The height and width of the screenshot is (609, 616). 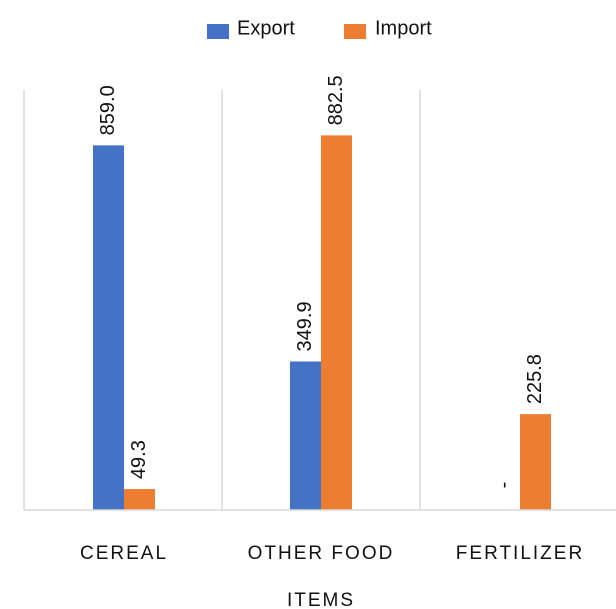 I want to click on legend-swatch-import, so click(x=355, y=31).